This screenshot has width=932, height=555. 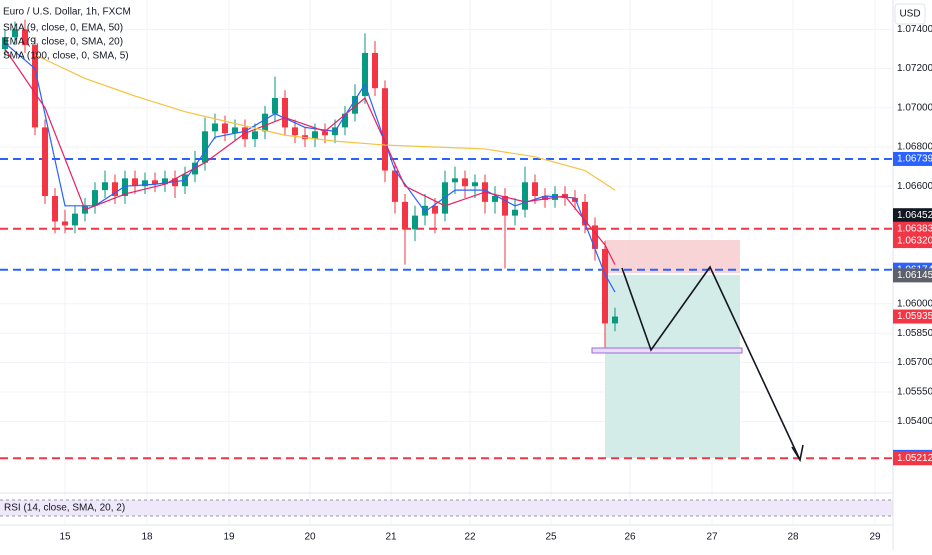 What do you see at coordinates (914, 186) in the screenshot?
I see `y-tick-label: 1.06600` at bounding box center [914, 186].